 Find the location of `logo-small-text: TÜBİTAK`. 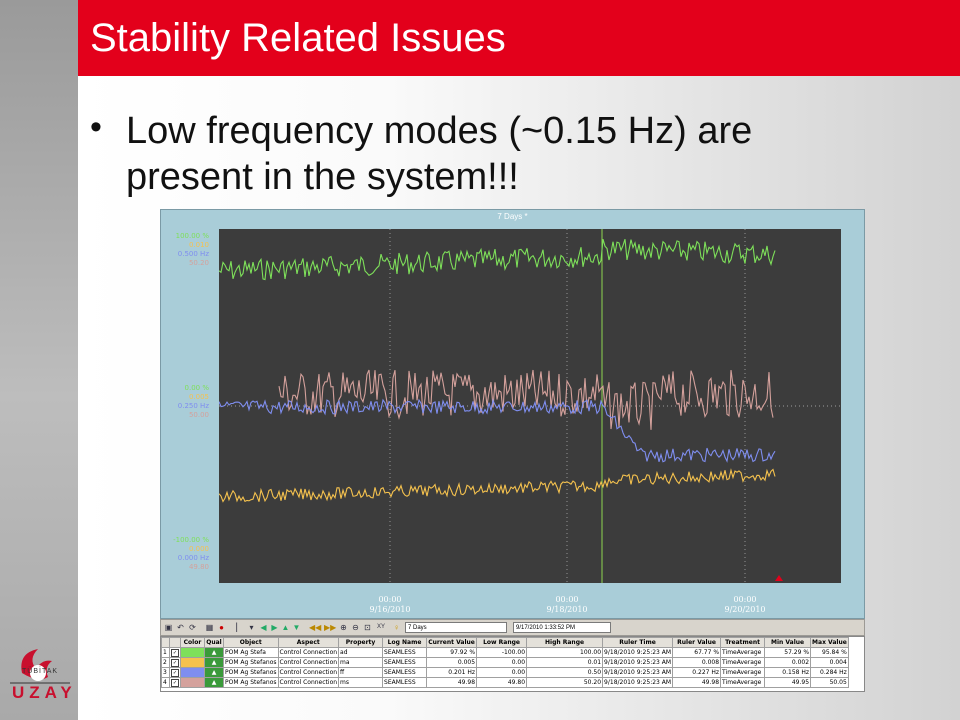

logo-small-text: TÜBİTAK is located at coordinates (40, 671).